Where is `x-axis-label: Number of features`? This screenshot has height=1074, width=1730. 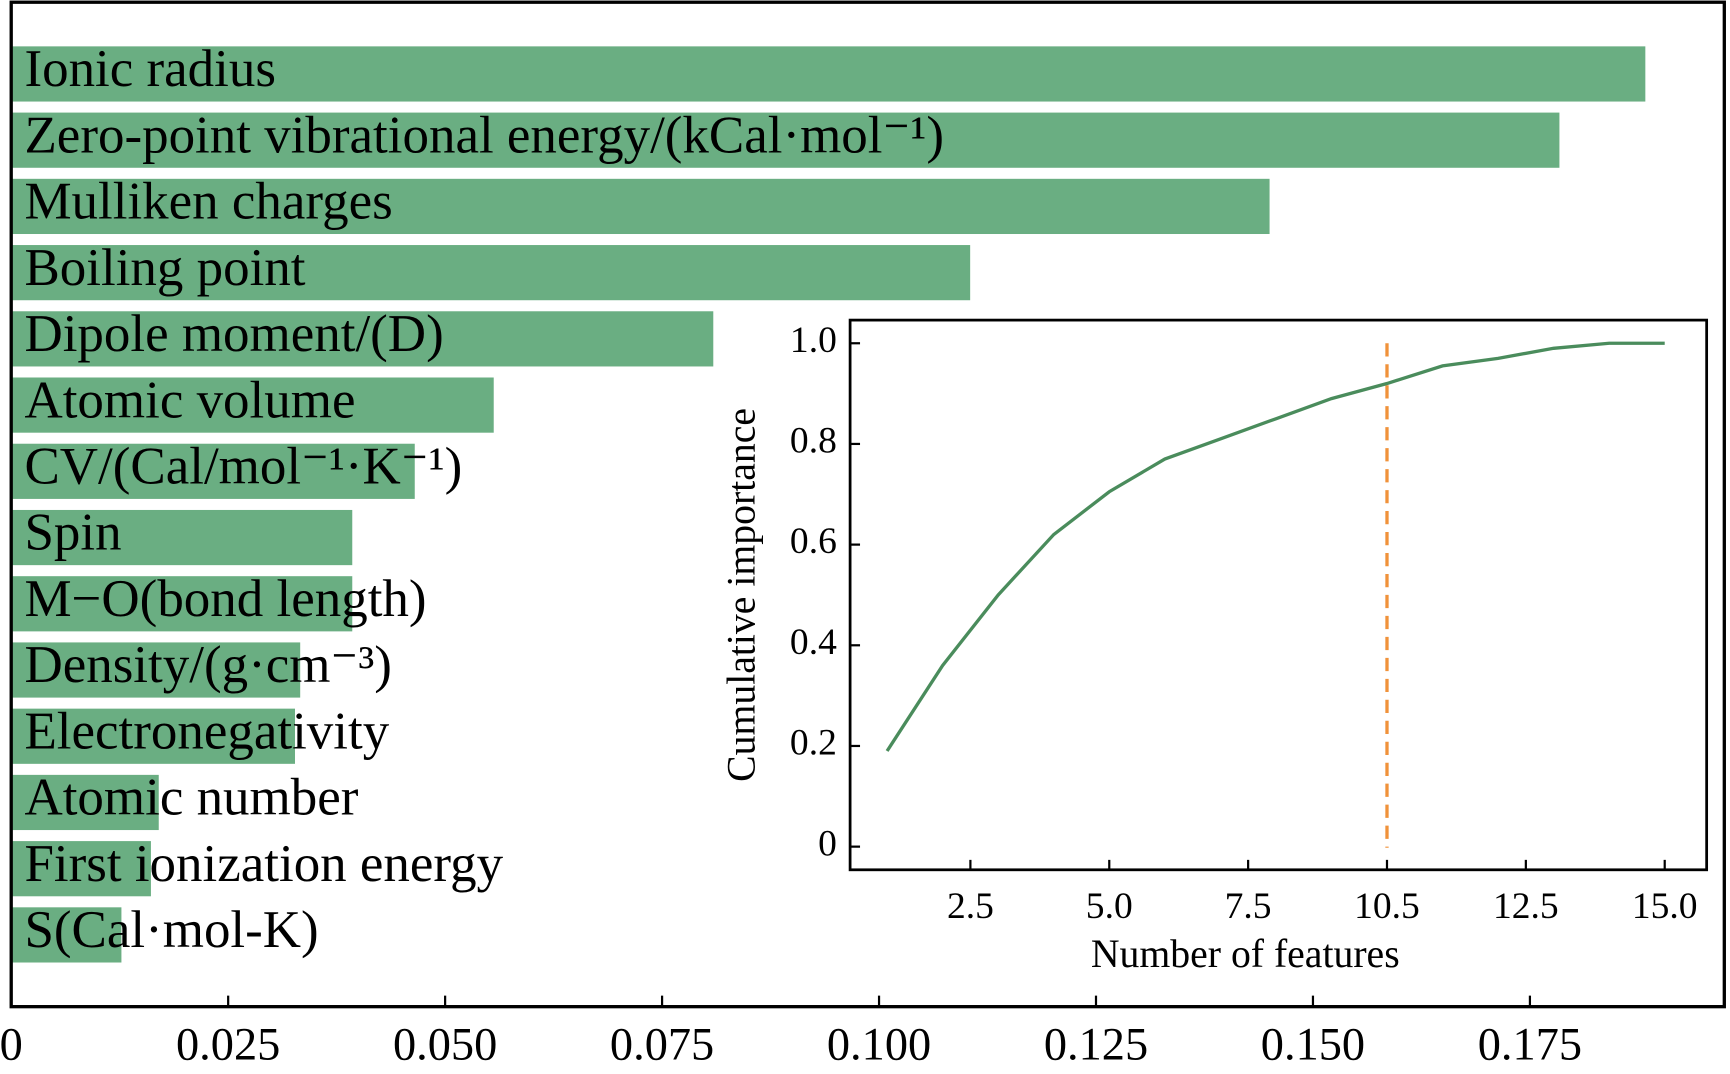 x-axis-label: Number of features is located at coordinates (1245, 954).